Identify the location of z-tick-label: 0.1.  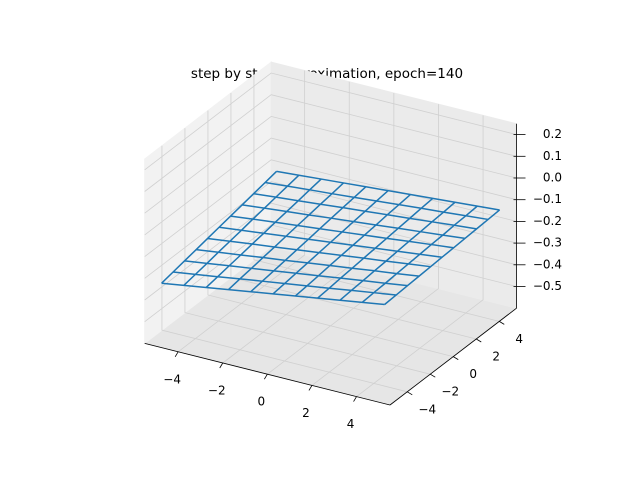
(552, 156).